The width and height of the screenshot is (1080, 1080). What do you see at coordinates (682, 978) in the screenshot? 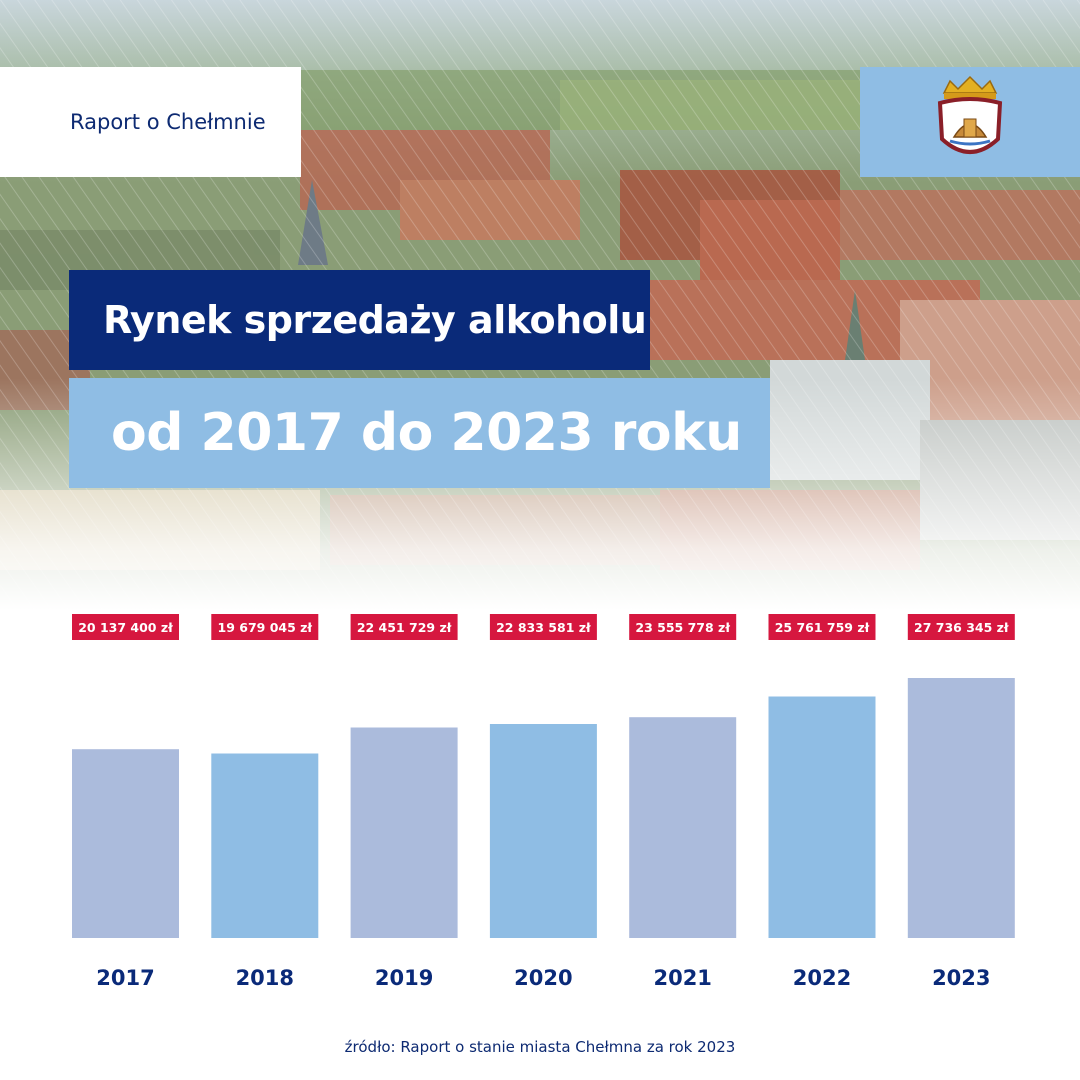
I see `x-tick-label-2021: 2021` at bounding box center [682, 978].